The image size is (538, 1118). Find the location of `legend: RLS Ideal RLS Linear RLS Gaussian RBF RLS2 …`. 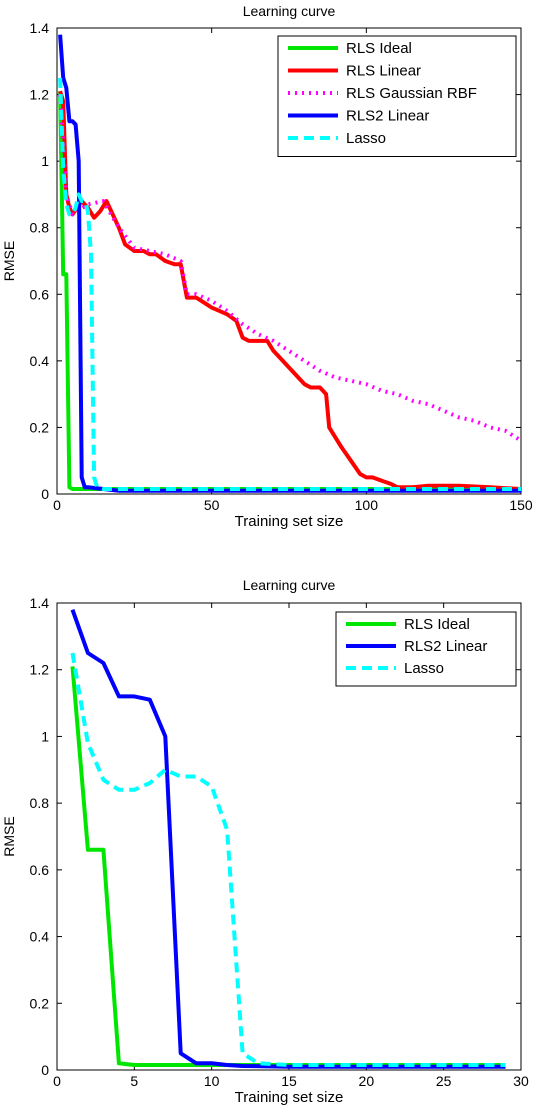

legend: RLS Ideal RLS Linear RLS Gaussian RBF RLS2 … is located at coordinates (397, 96).